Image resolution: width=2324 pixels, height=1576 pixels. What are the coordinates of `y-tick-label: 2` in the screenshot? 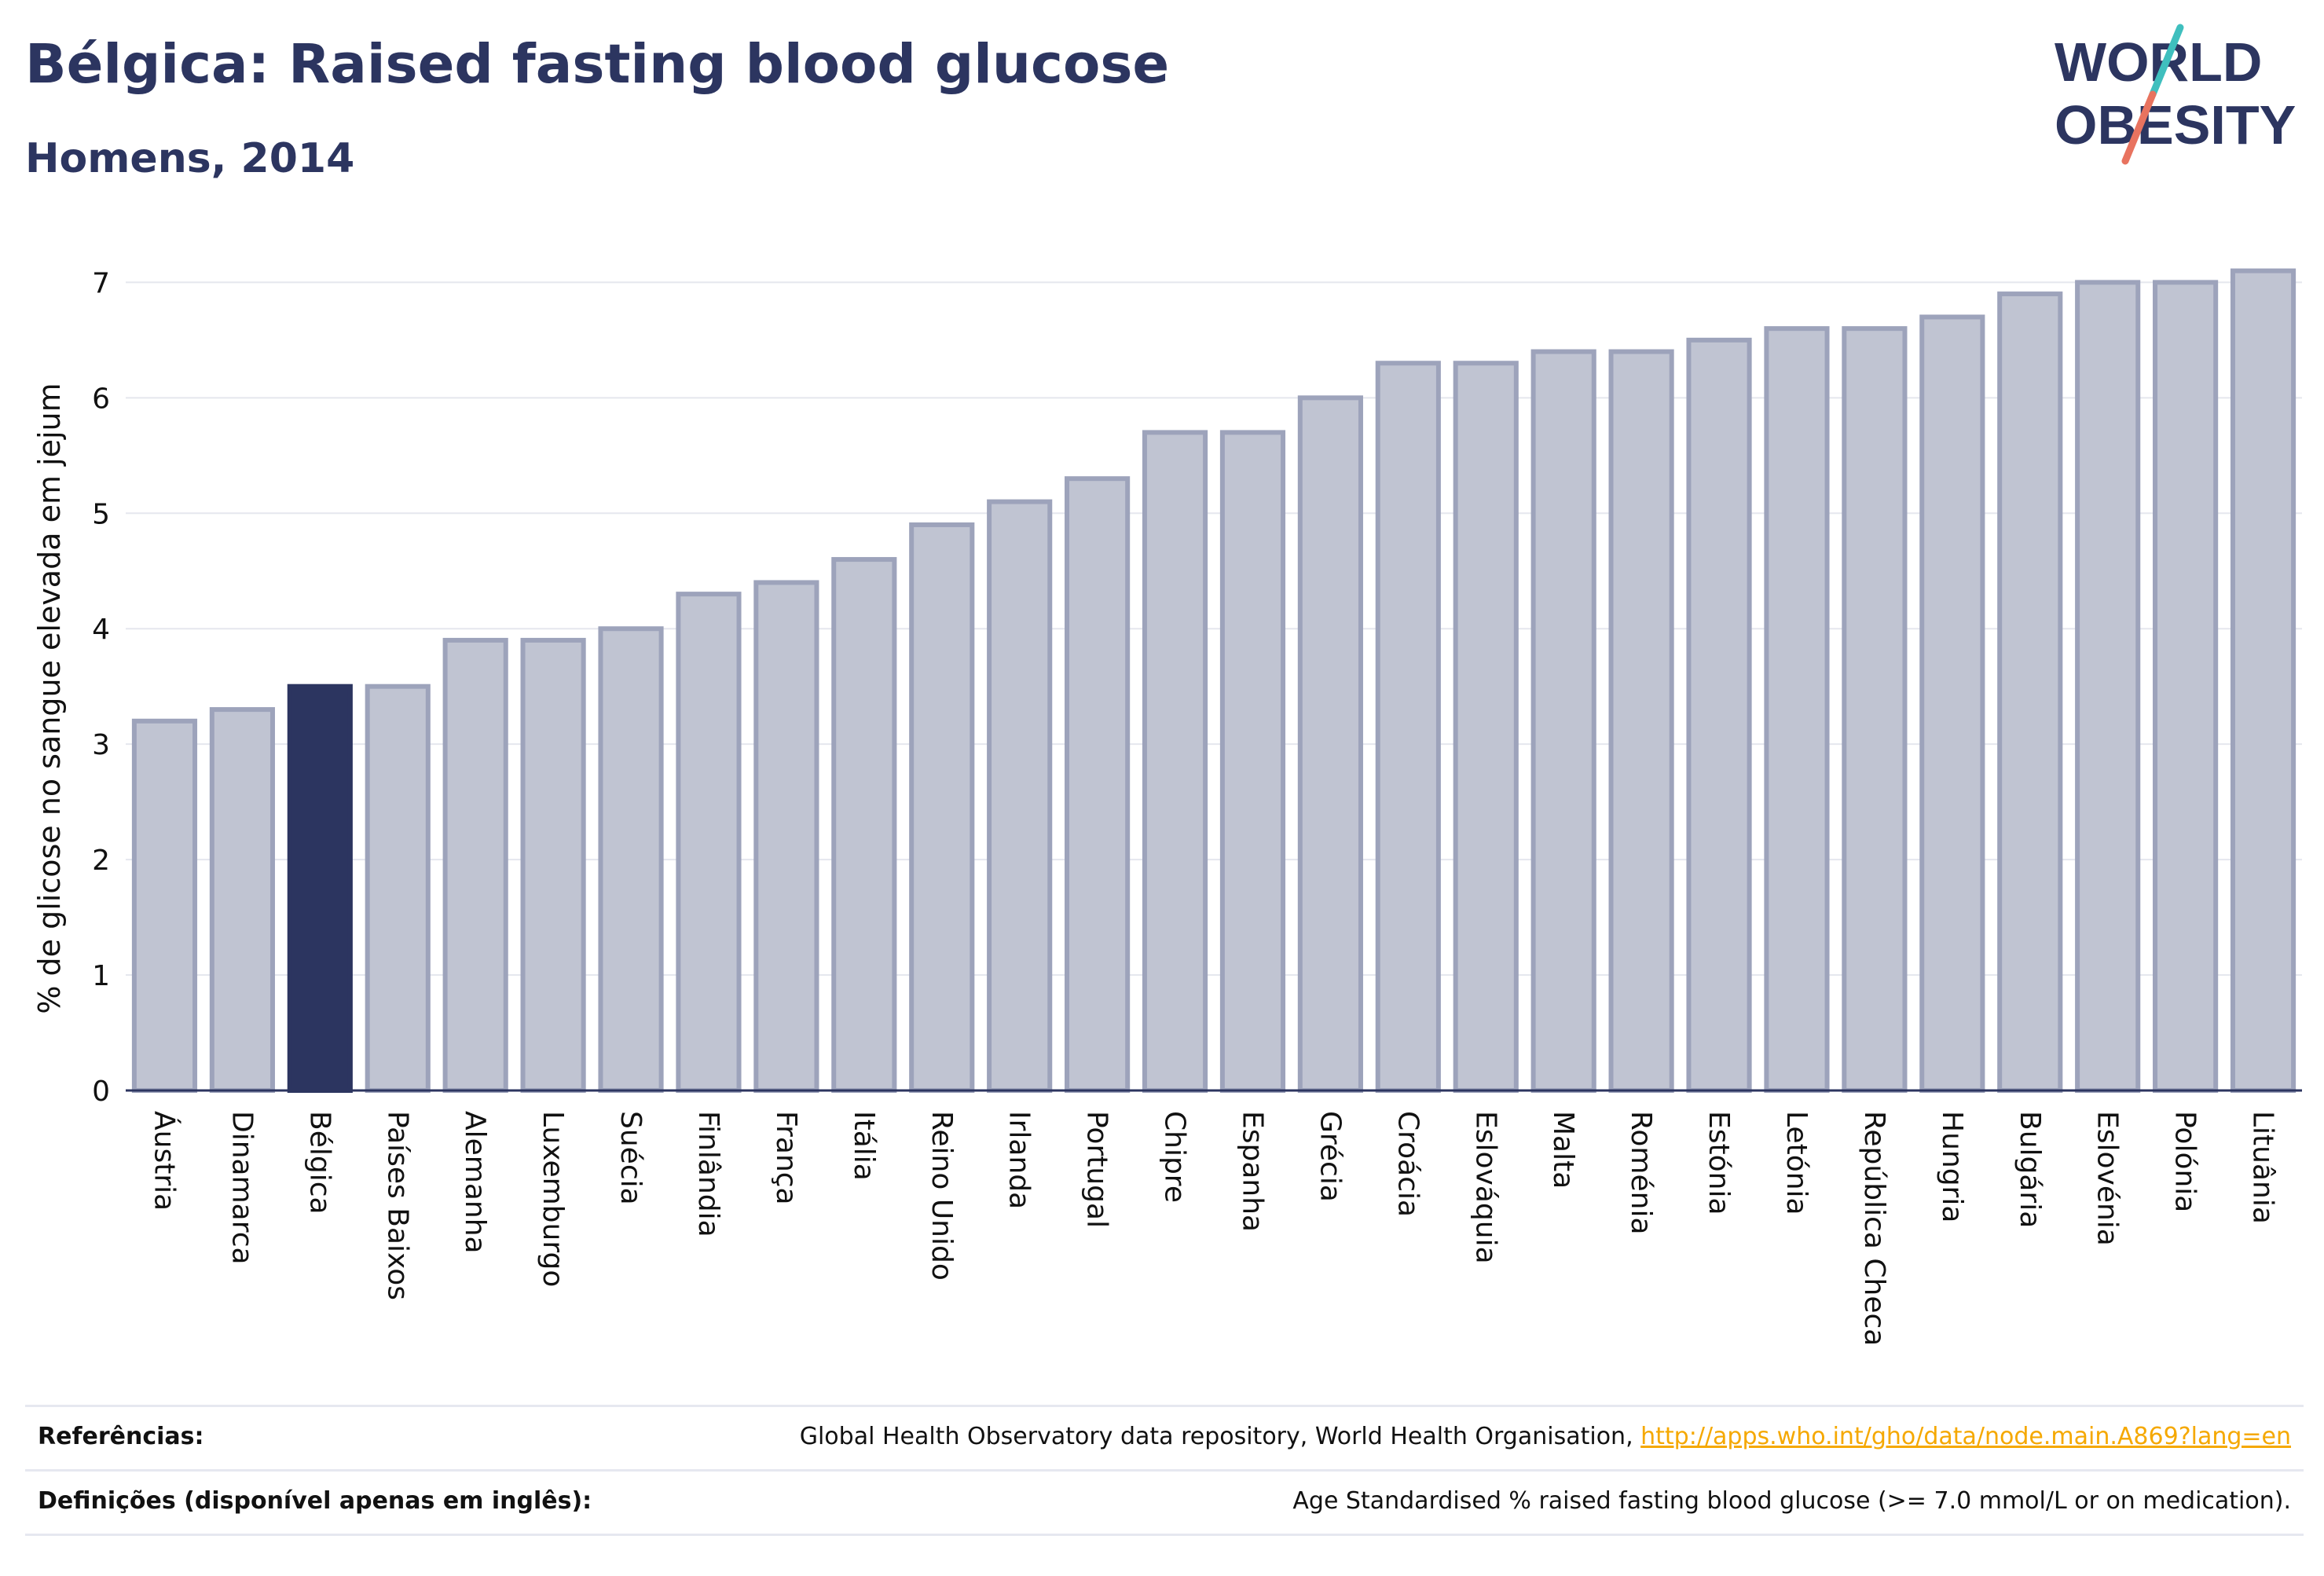 It's located at (101, 861).